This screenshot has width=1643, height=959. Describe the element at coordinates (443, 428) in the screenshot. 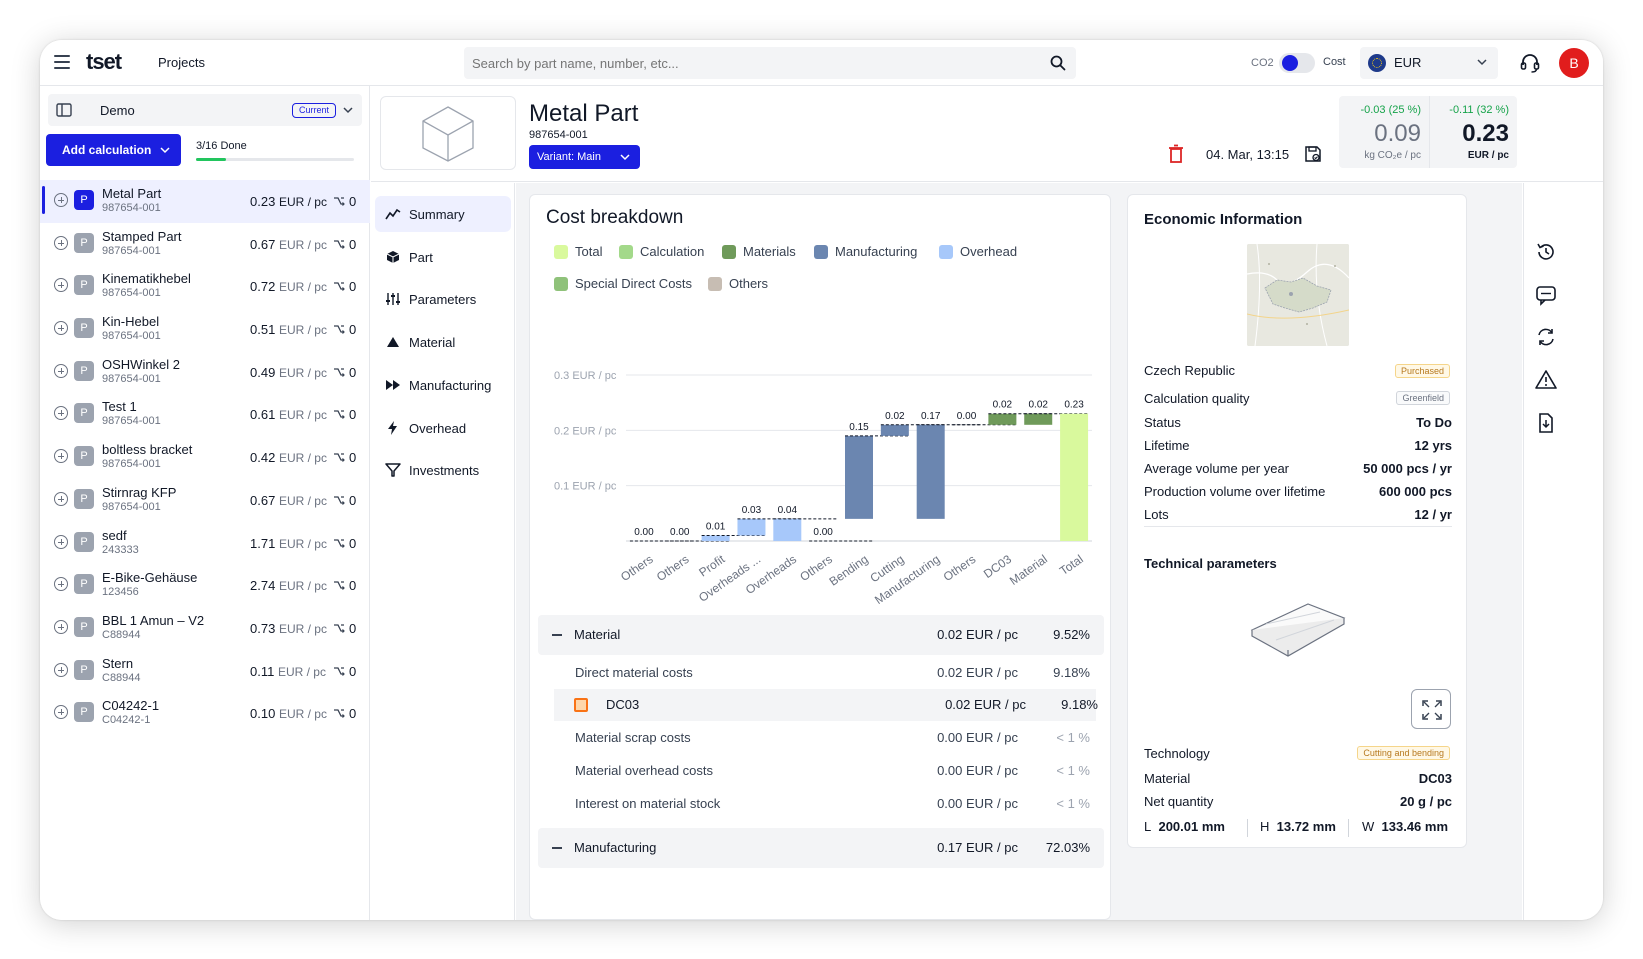

I see `nav-item-overhead: Overhead` at that location.